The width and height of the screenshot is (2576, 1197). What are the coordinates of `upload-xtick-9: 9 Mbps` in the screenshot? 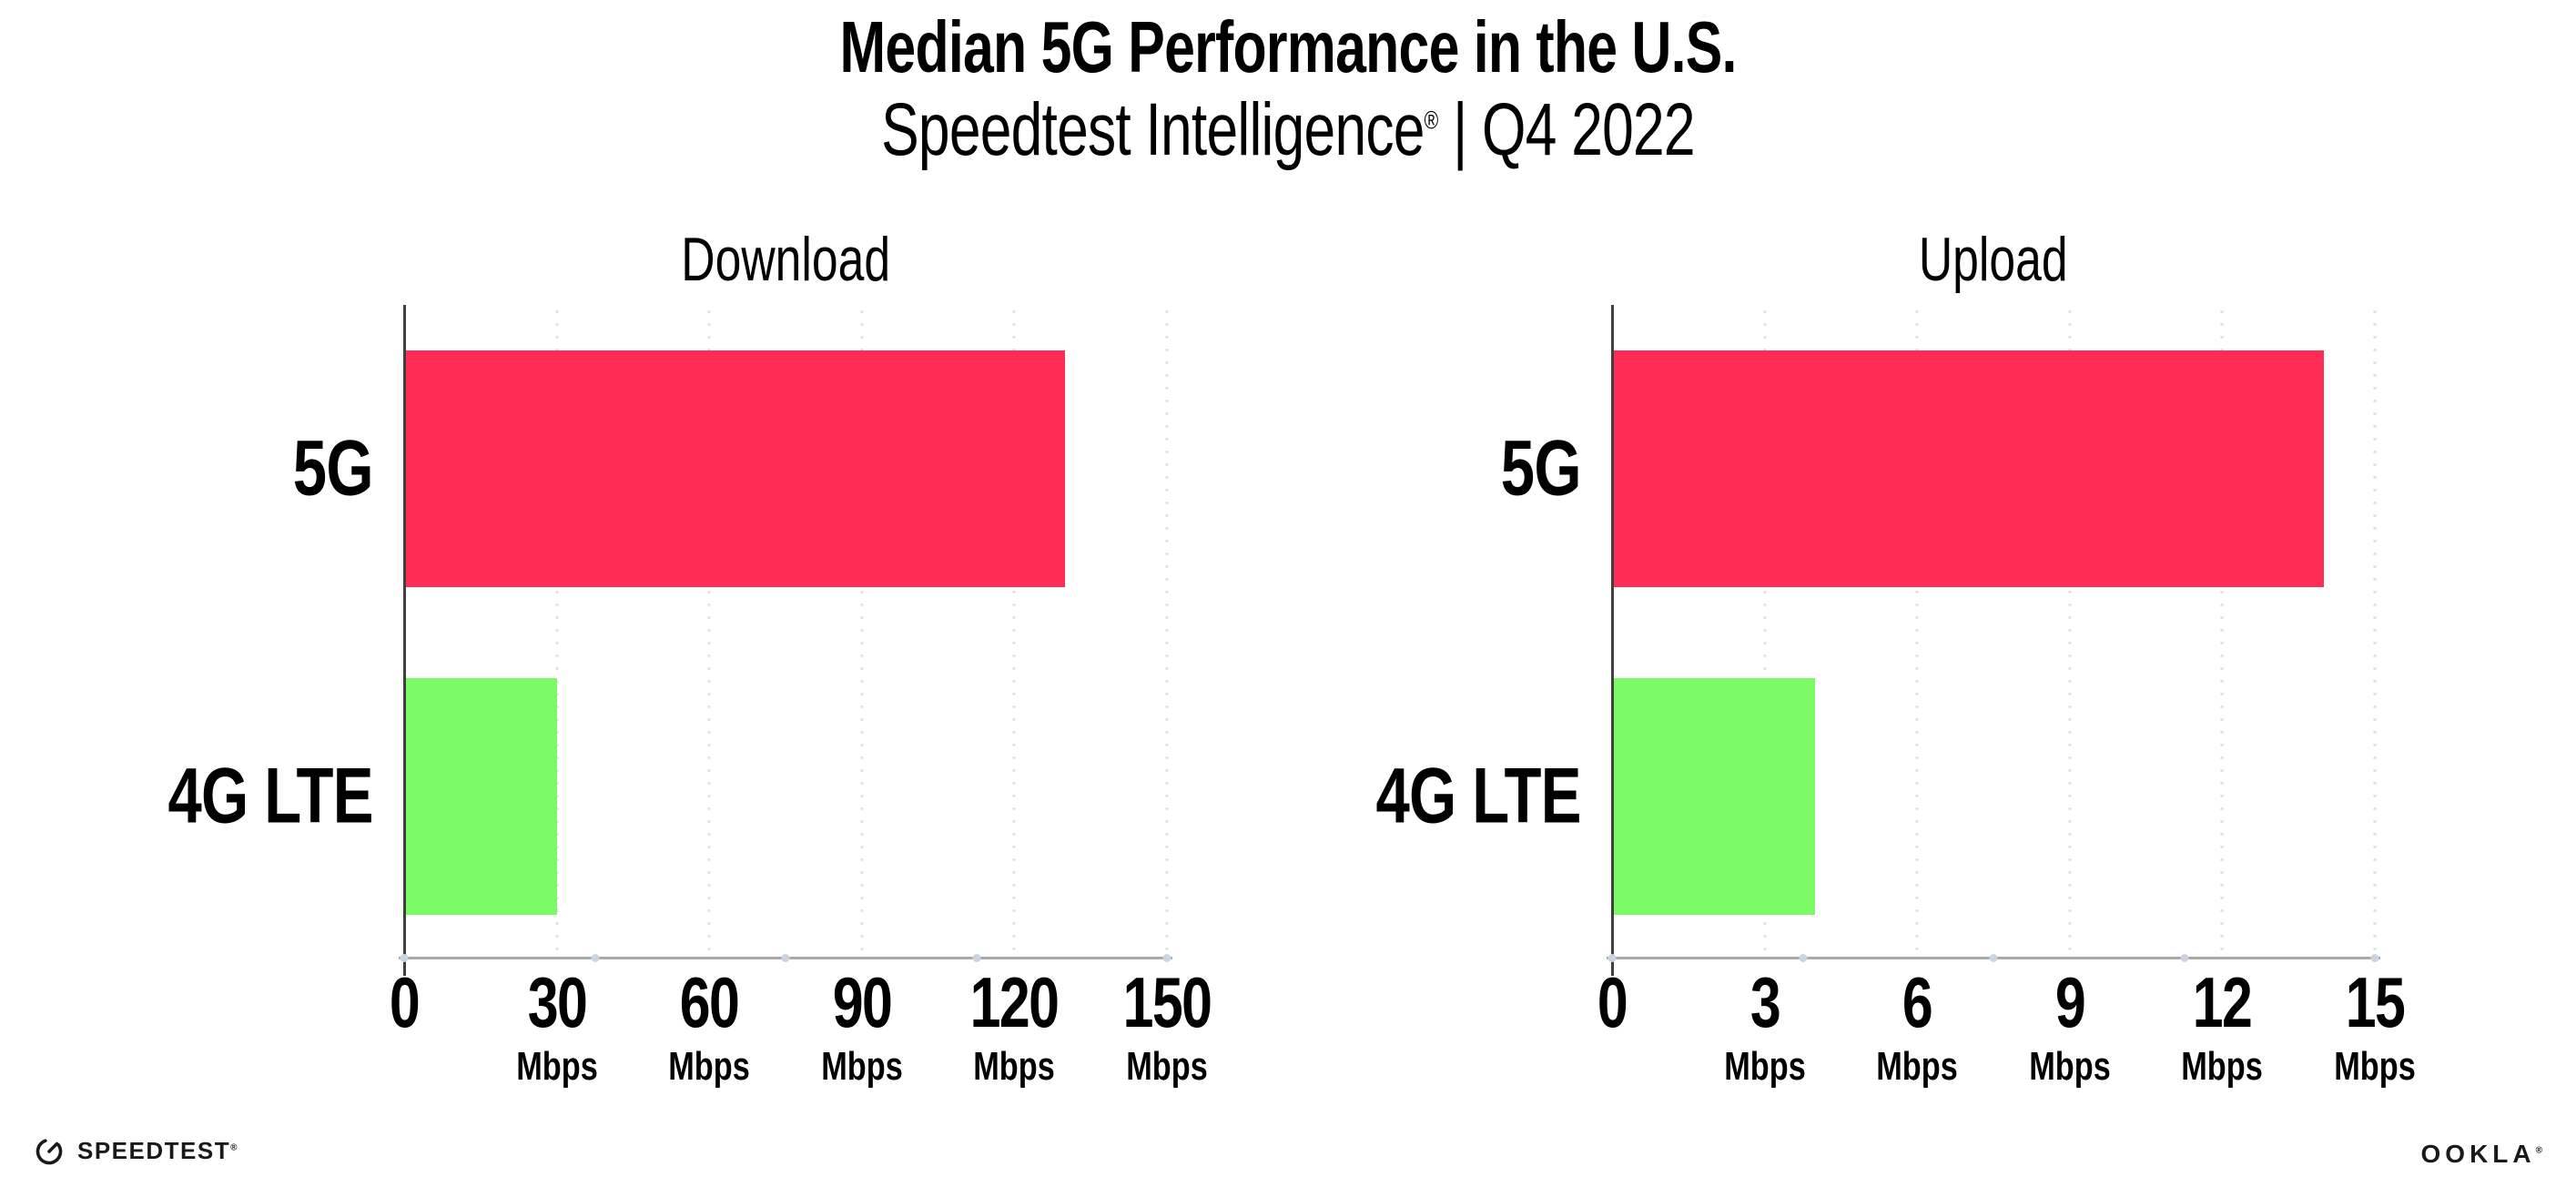 It's located at (2069, 1025).